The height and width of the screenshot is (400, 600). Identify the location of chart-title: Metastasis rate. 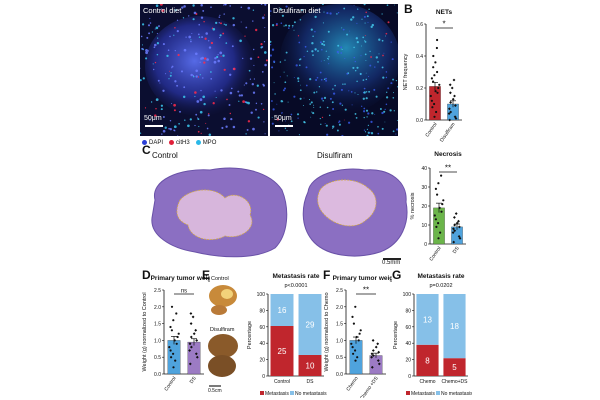
(441, 276).